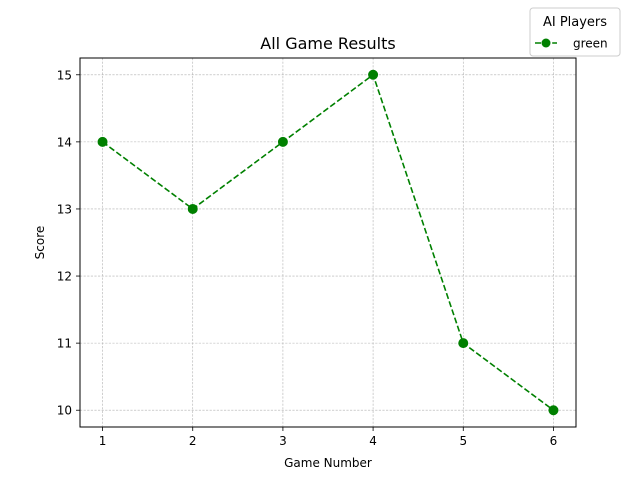 This screenshot has height=480, width=640. Describe the element at coordinates (373, 441) in the screenshot. I see `x-tick-label: 4` at that location.